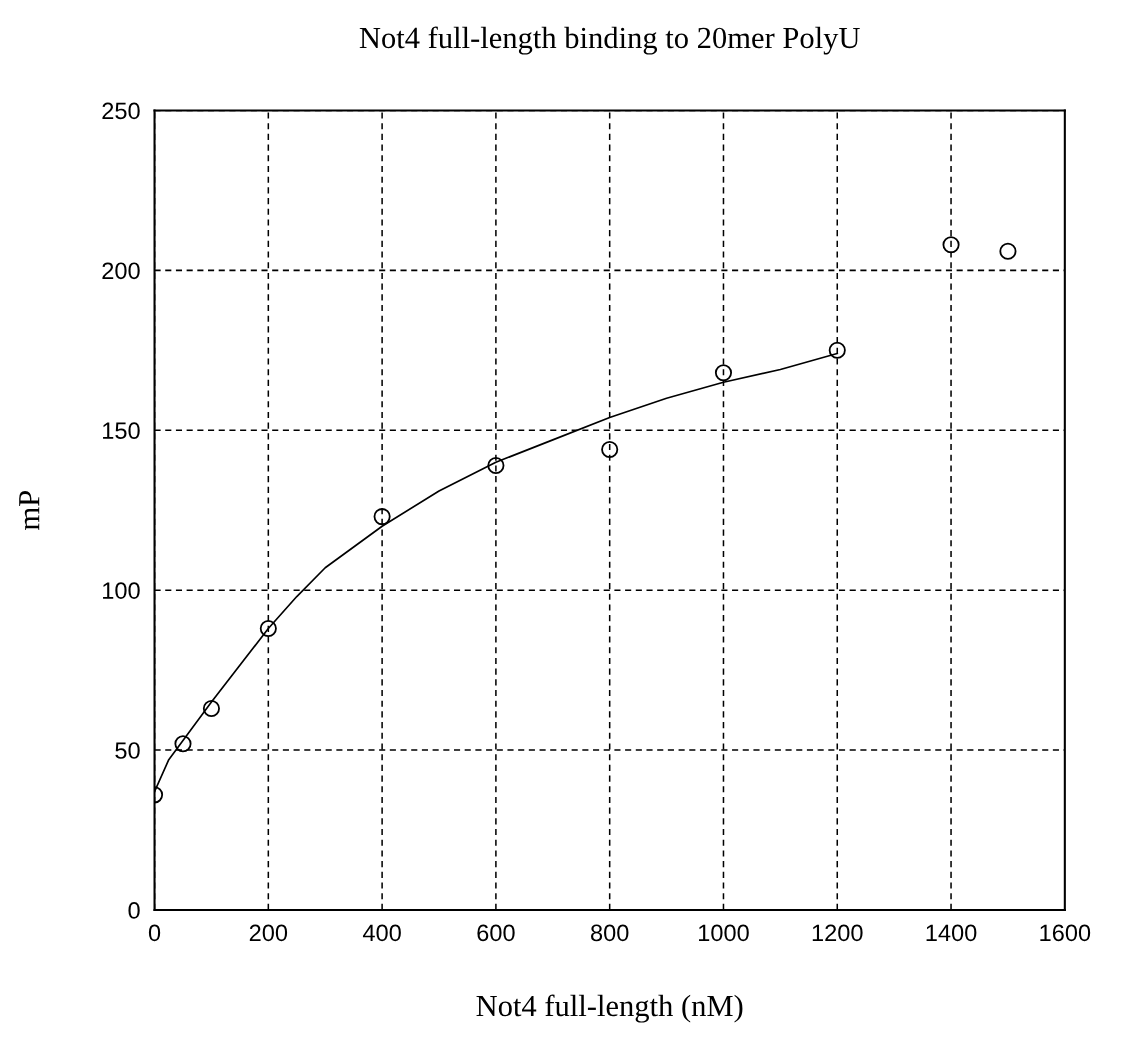 The width and height of the screenshot is (1128, 1052). Describe the element at coordinates (381, 933) in the screenshot. I see `x-tick-label: 400` at that location.